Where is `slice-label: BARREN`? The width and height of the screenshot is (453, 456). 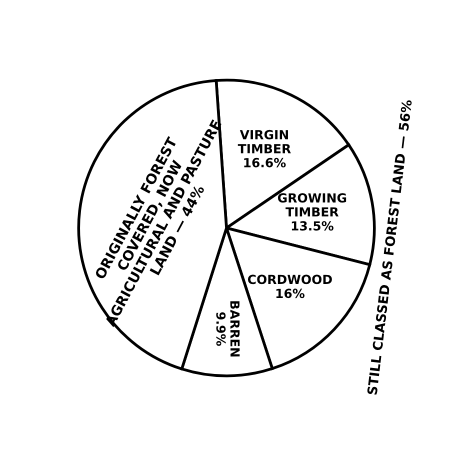 slice-label: BARREN is located at coordinates (235, 328).